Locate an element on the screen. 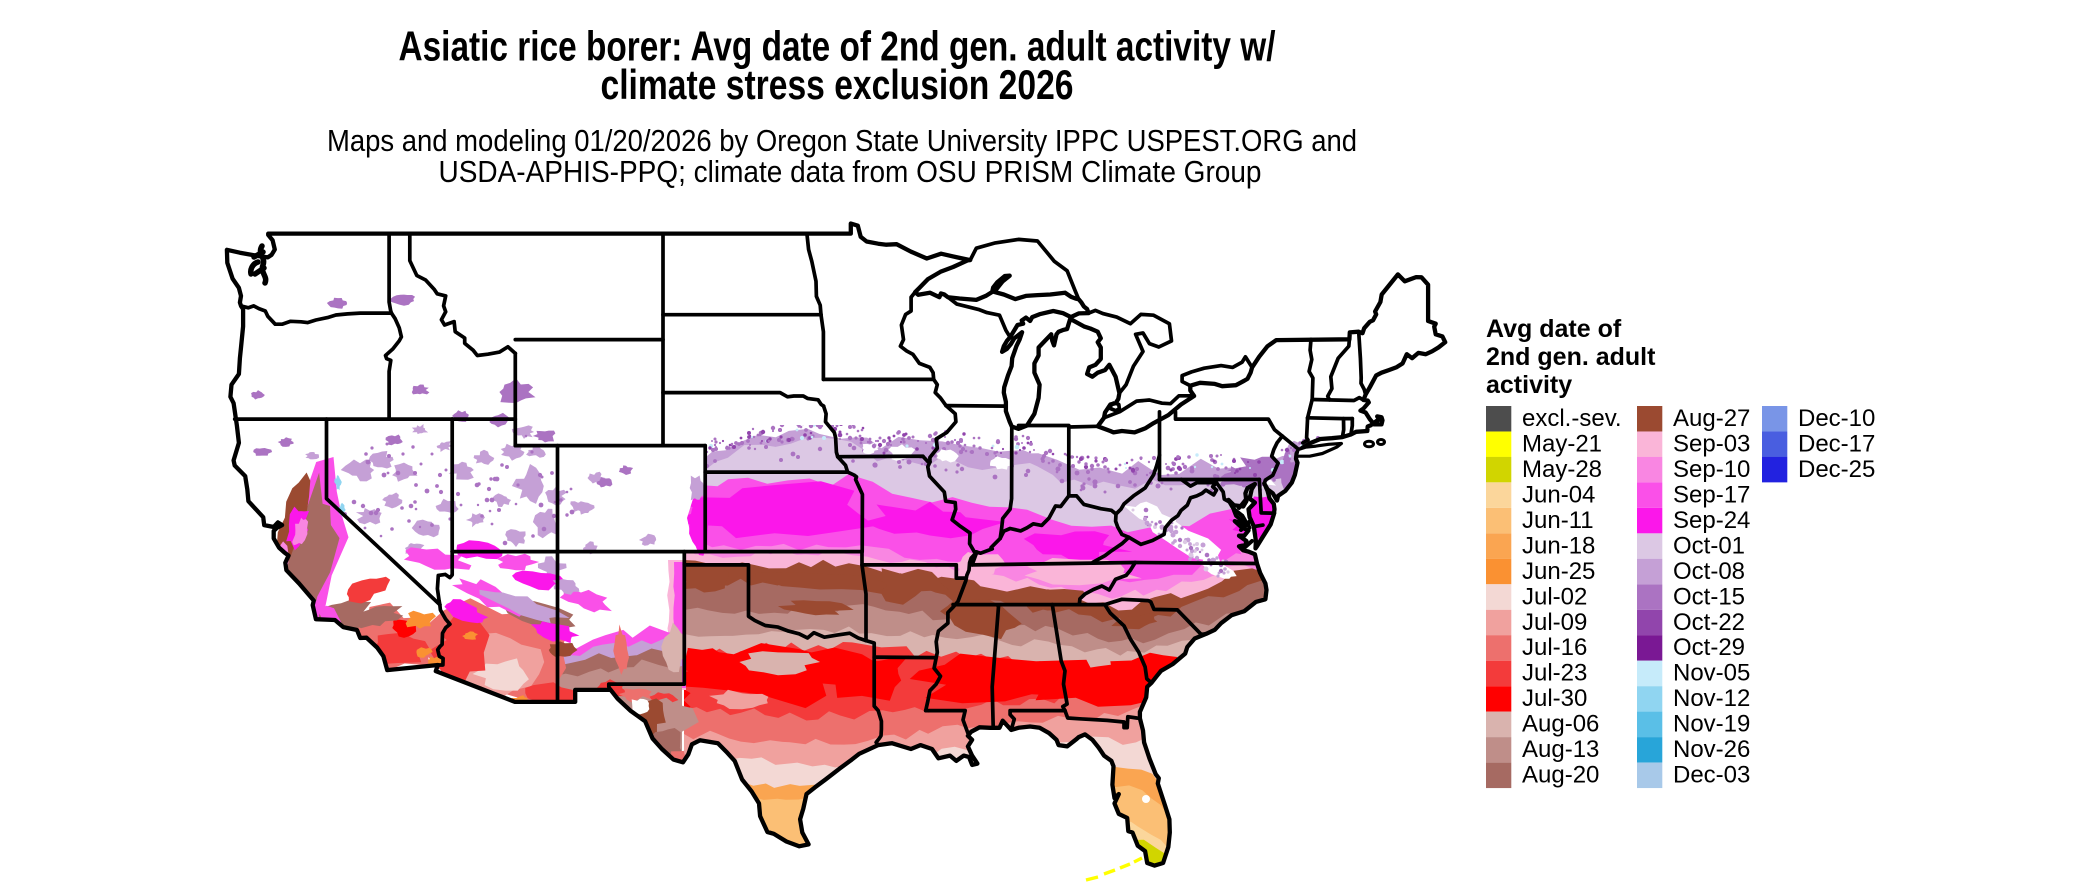 The image size is (2100, 892). svg-text: Nov-26 is located at coordinates (1711, 749).